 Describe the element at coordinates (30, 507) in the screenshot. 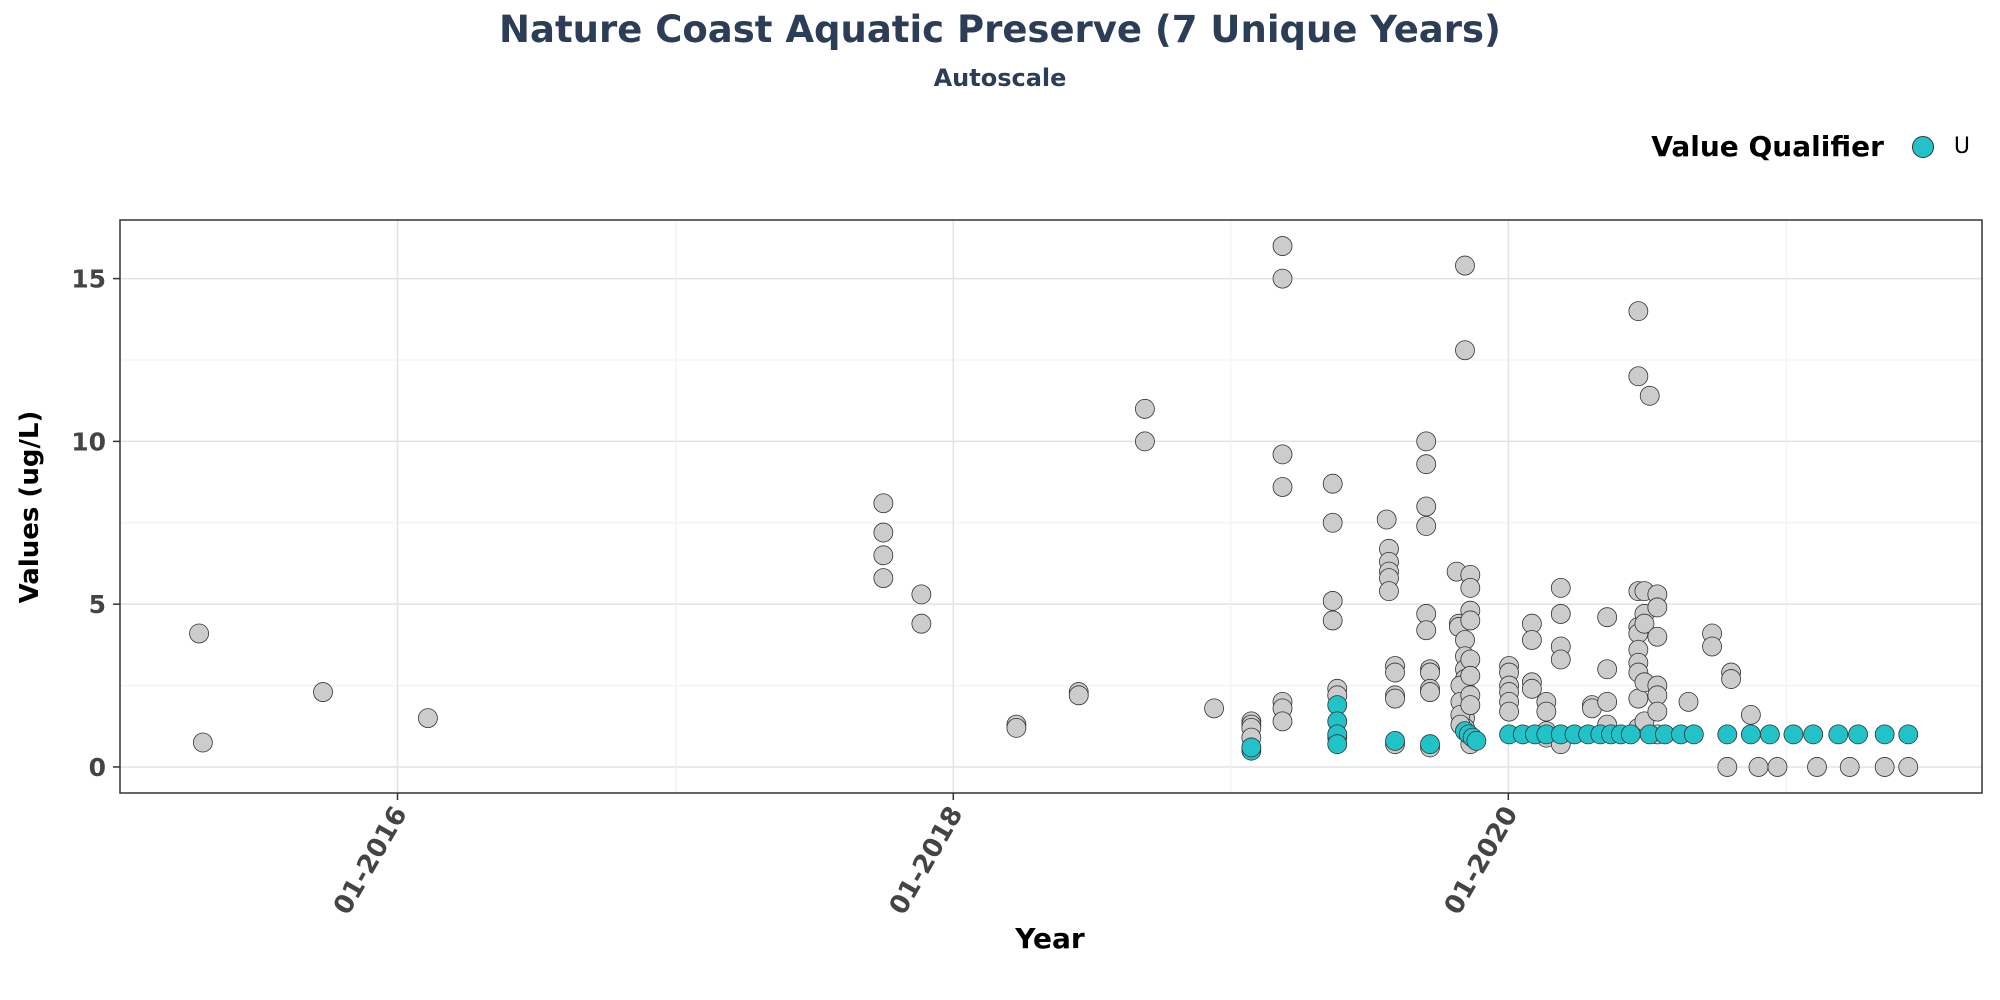

I see `y-axis-label: Values (ug/L)` at that location.